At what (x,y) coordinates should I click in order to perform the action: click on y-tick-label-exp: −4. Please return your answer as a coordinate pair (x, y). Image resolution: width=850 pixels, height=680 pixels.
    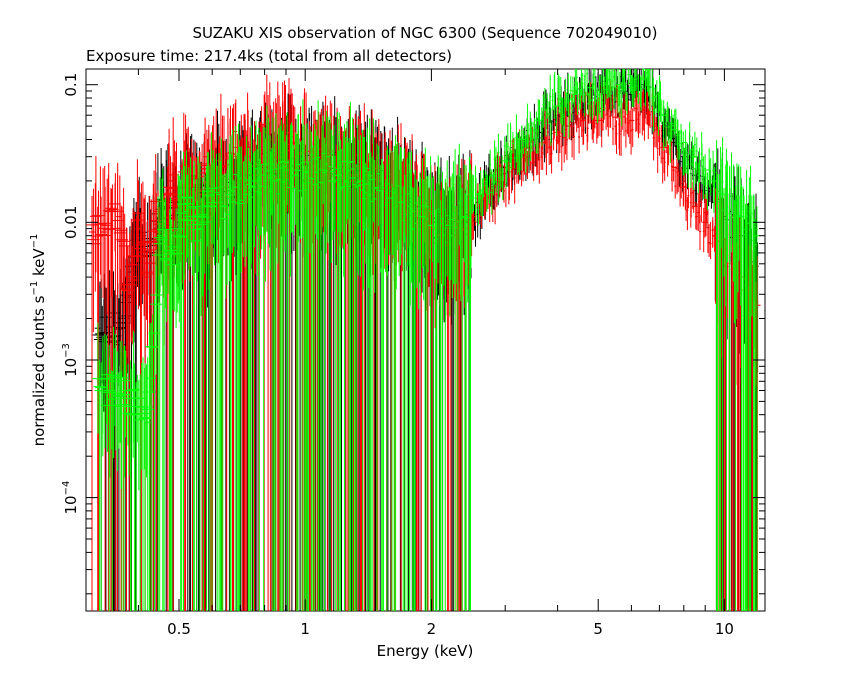
    Looking at the image, I should click on (66, 488).